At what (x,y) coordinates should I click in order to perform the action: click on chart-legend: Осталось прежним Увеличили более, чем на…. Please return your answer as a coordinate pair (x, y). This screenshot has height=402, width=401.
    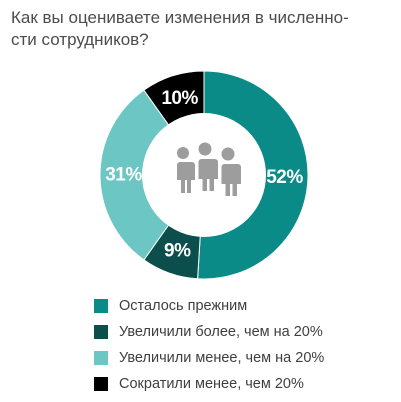
    Looking at the image, I should click on (209, 348).